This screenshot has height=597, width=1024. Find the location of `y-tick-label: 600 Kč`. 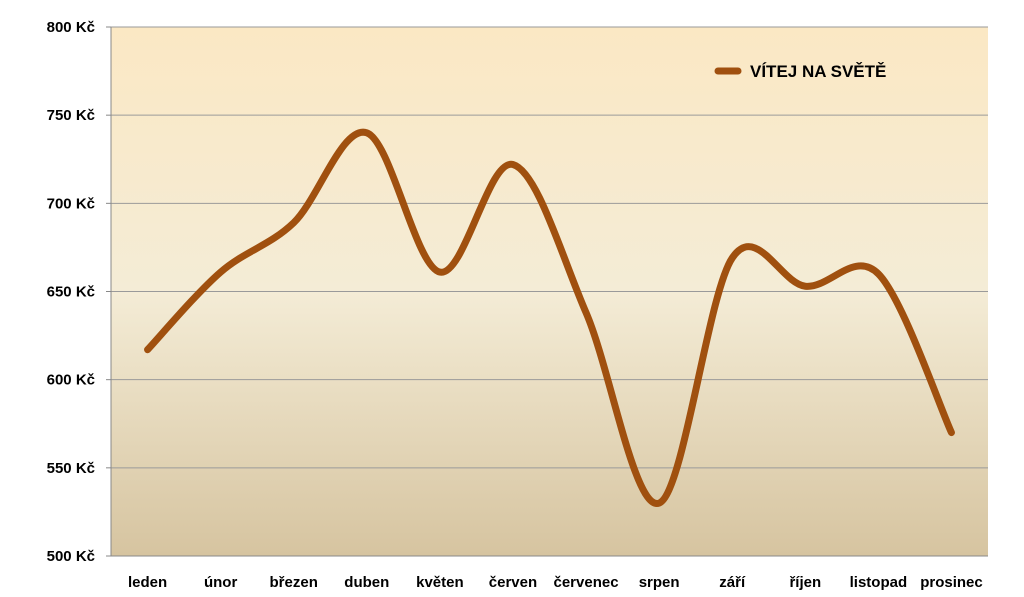

y-tick-label: 600 Kč is located at coordinates (71, 380).